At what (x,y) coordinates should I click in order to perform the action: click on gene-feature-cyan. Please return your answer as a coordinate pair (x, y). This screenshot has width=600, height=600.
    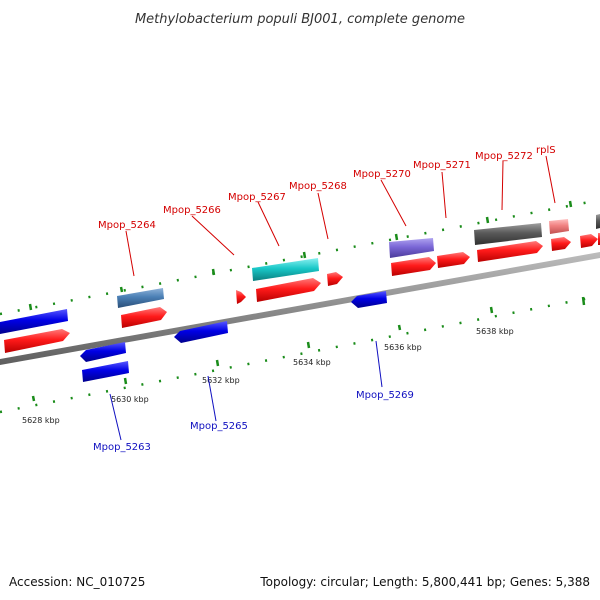
    Looking at the image, I should click on (285, 269).